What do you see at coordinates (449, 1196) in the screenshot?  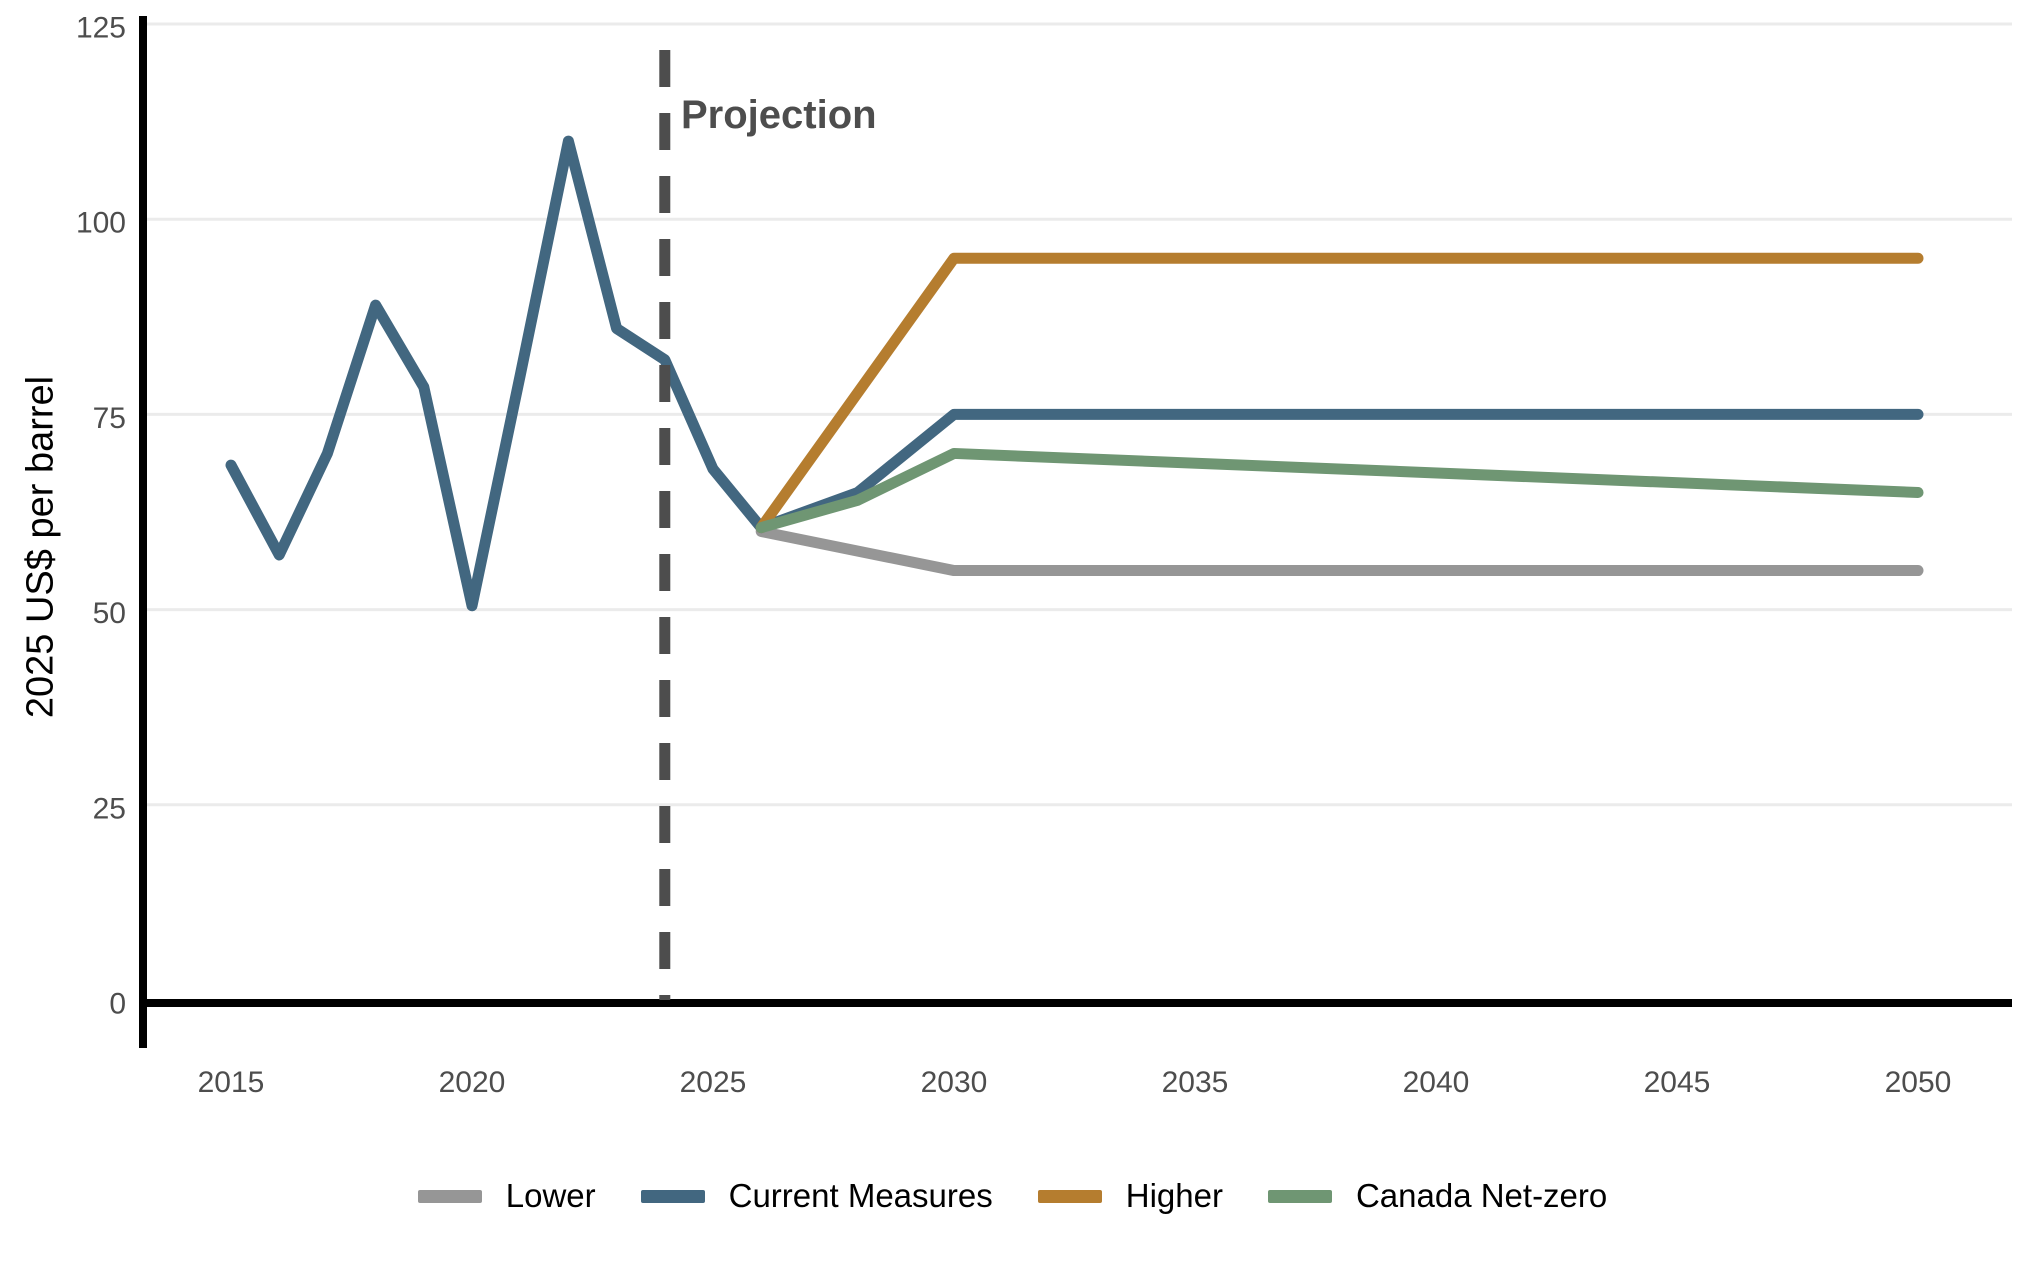 I see `legend-swatch-lower` at bounding box center [449, 1196].